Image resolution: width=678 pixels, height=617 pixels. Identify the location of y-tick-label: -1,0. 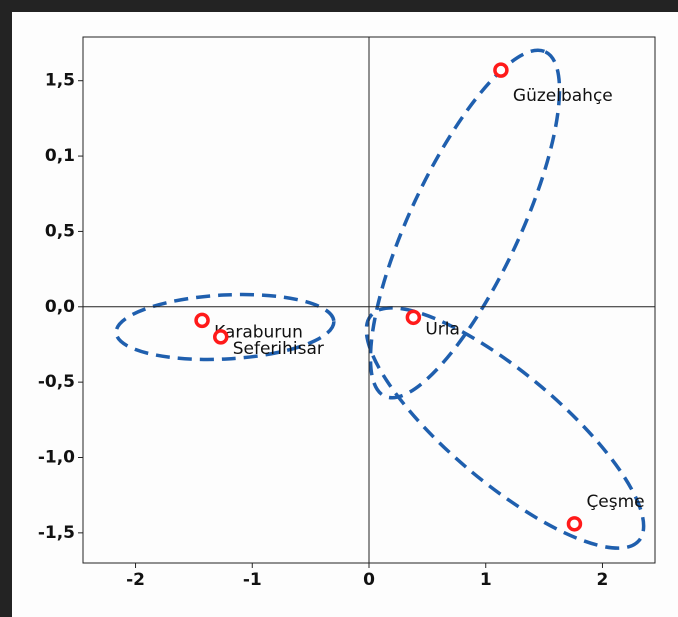
(56, 457).